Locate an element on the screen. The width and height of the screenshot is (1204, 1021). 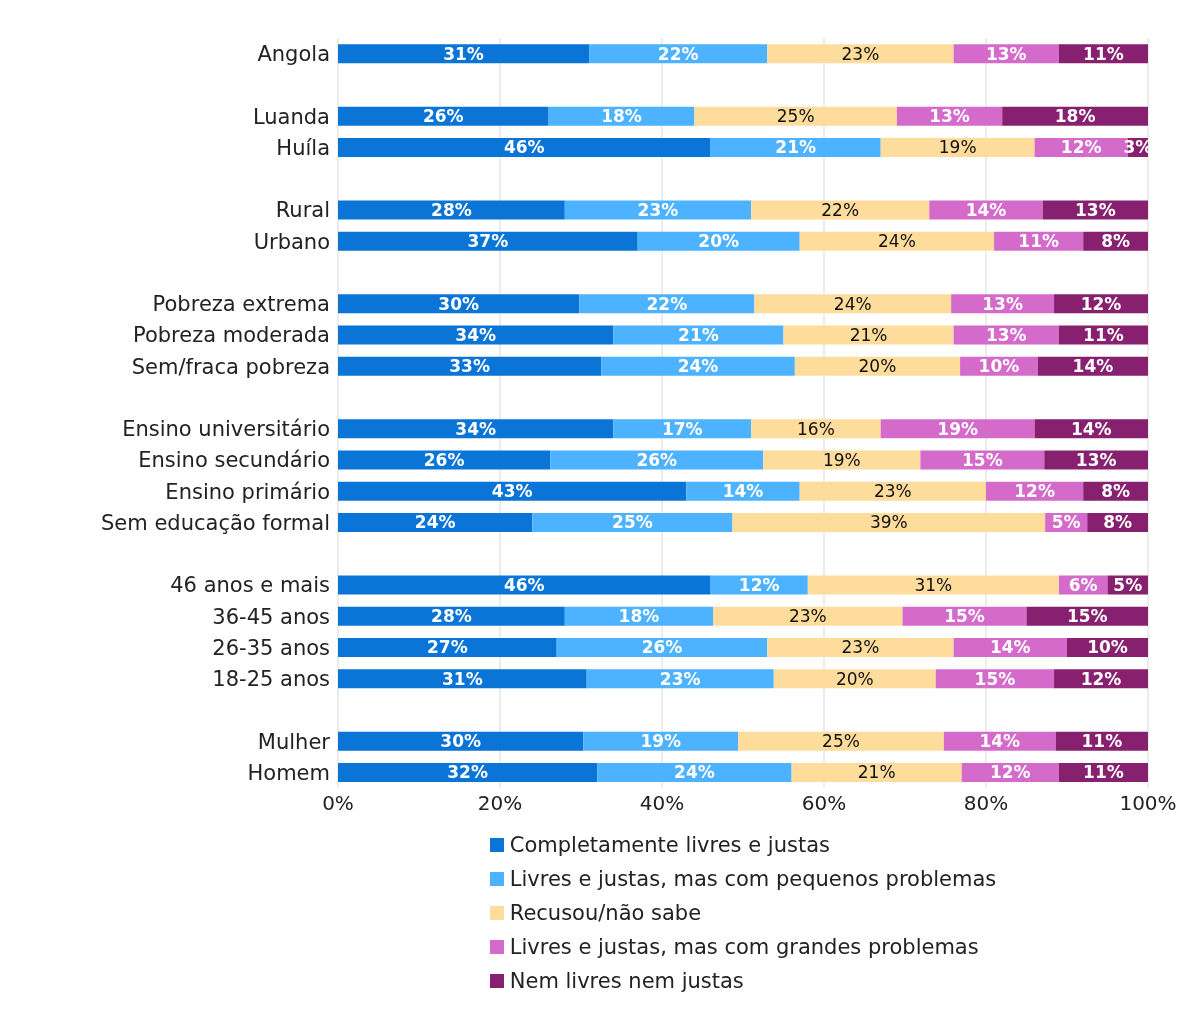
y-tick-label: 46 anos e mais is located at coordinates (250, 585).